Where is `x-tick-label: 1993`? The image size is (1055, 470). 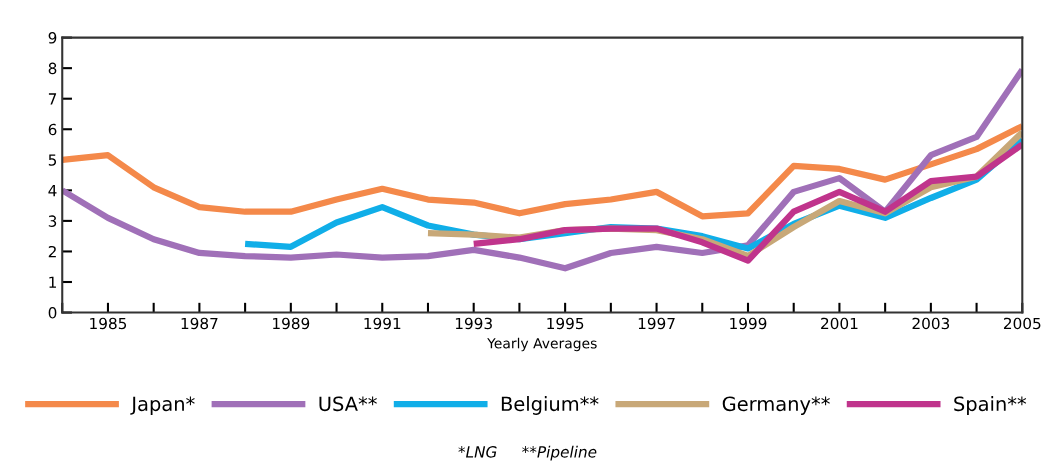
x-tick-label: 1993 is located at coordinates (473, 323).